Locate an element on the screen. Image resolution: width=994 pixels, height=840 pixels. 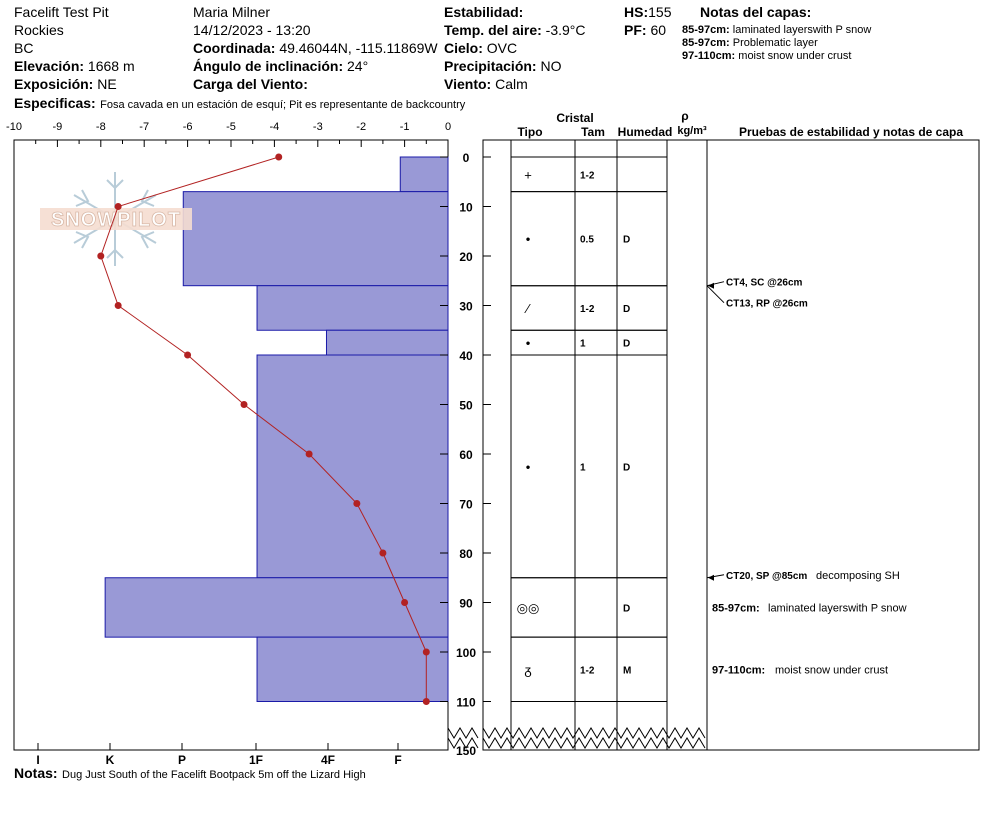
layer-notes-title: Notas del capas: is located at coordinates (756, 12).